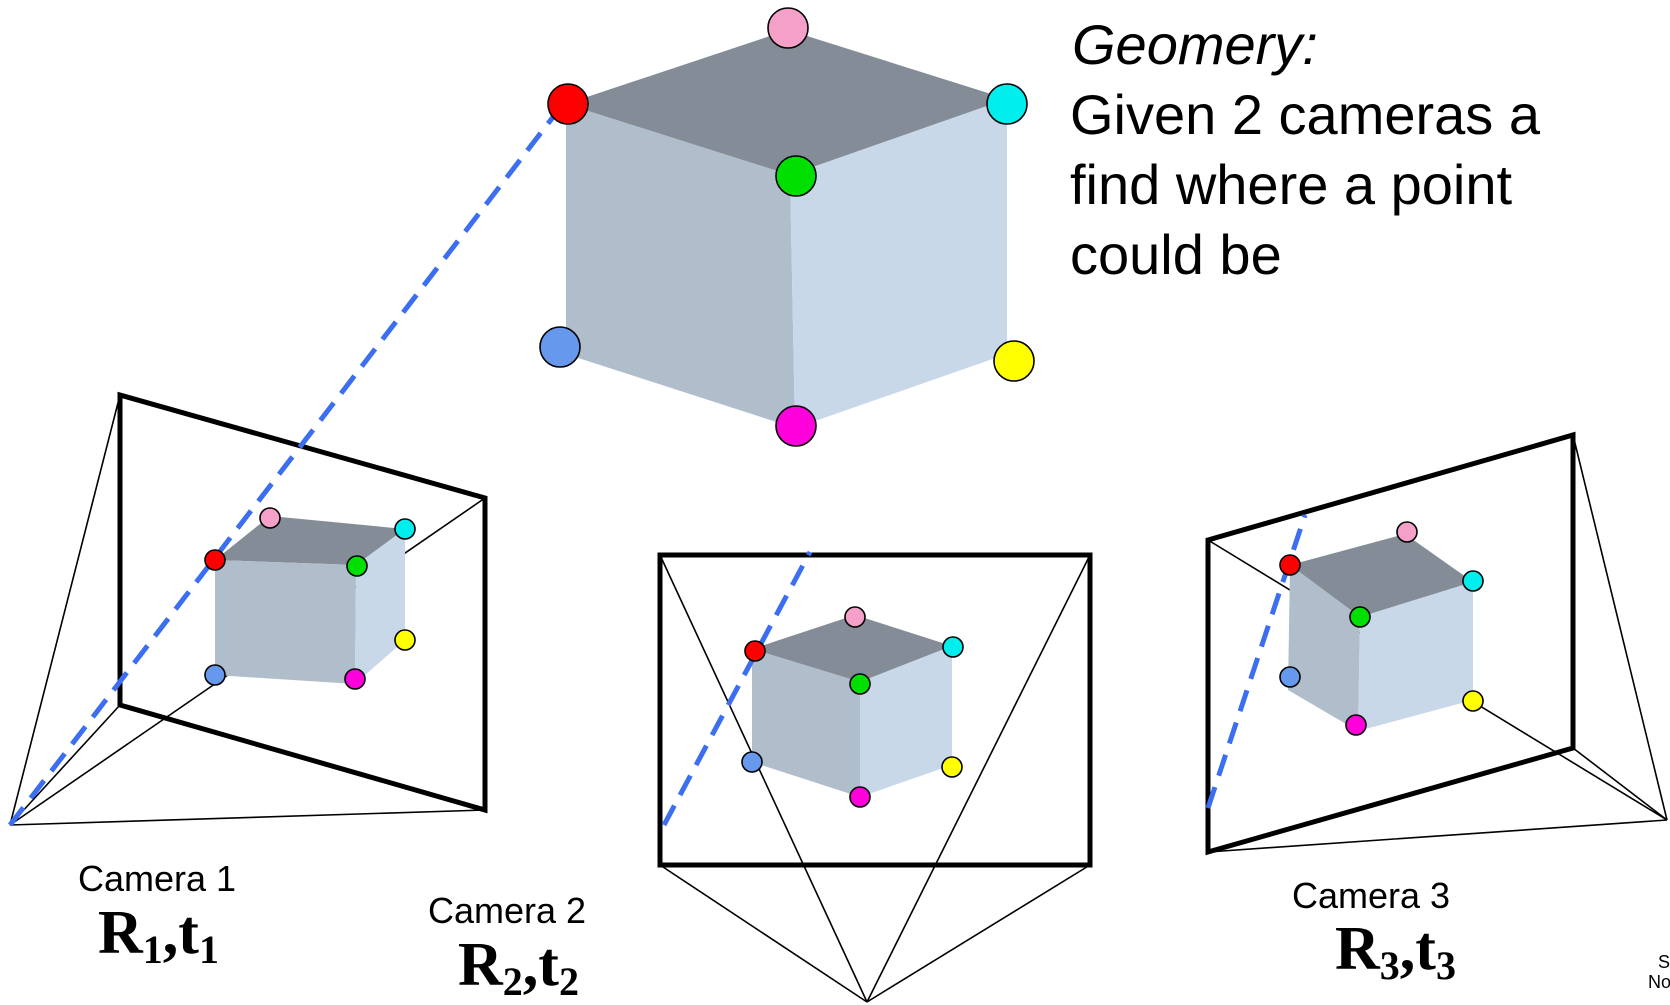 The image size is (1670, 1005). Describe the element at coordinates (507, 910) in the screenshot. I see `camera-2-label: Camera 2` at that location.